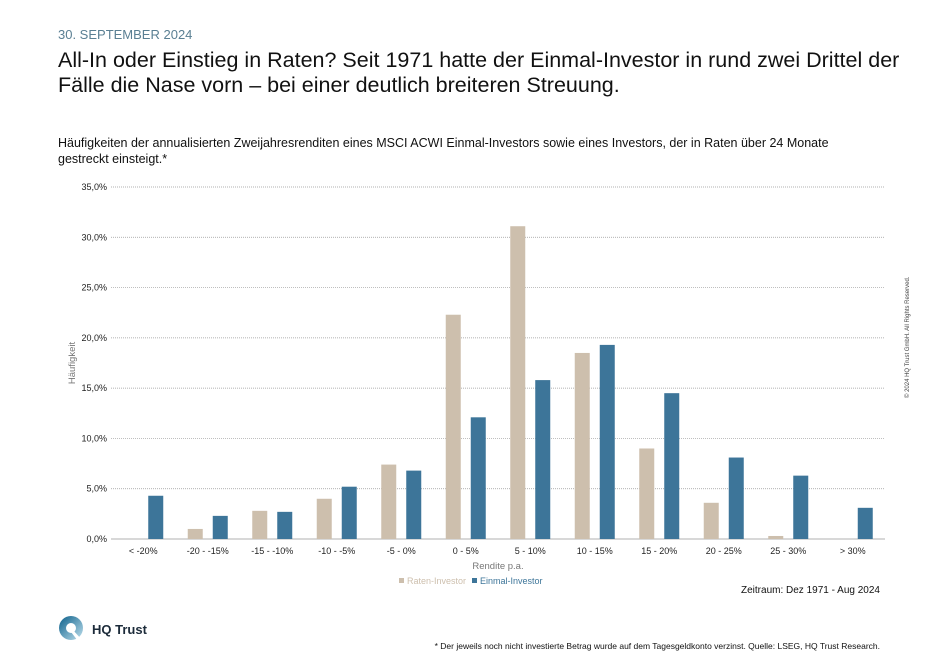  I want to click on x-tick-label: -5 - 0%, so click(401, 551).